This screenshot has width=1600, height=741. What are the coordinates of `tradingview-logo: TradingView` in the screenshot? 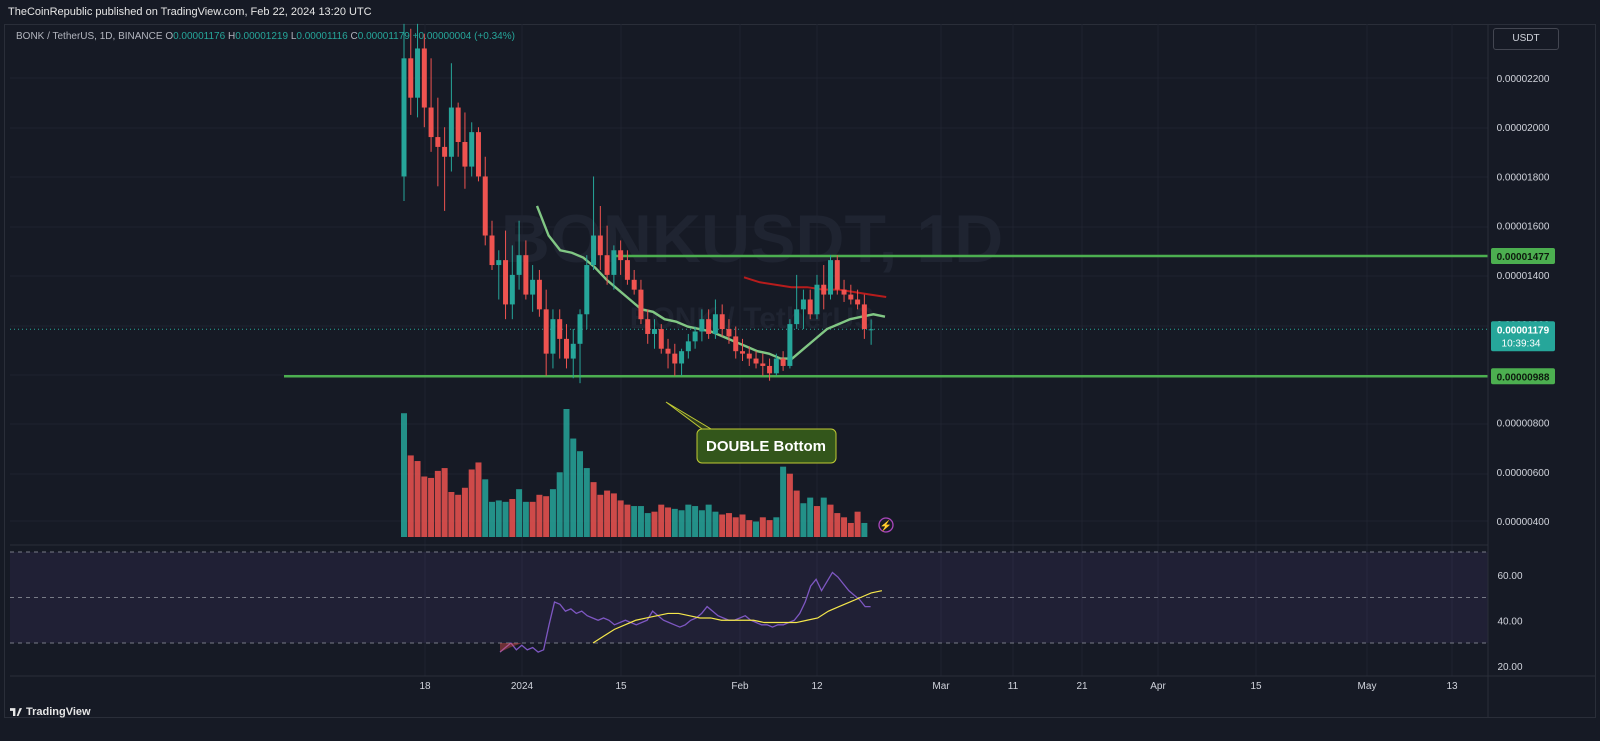 It's located at (50, 712).